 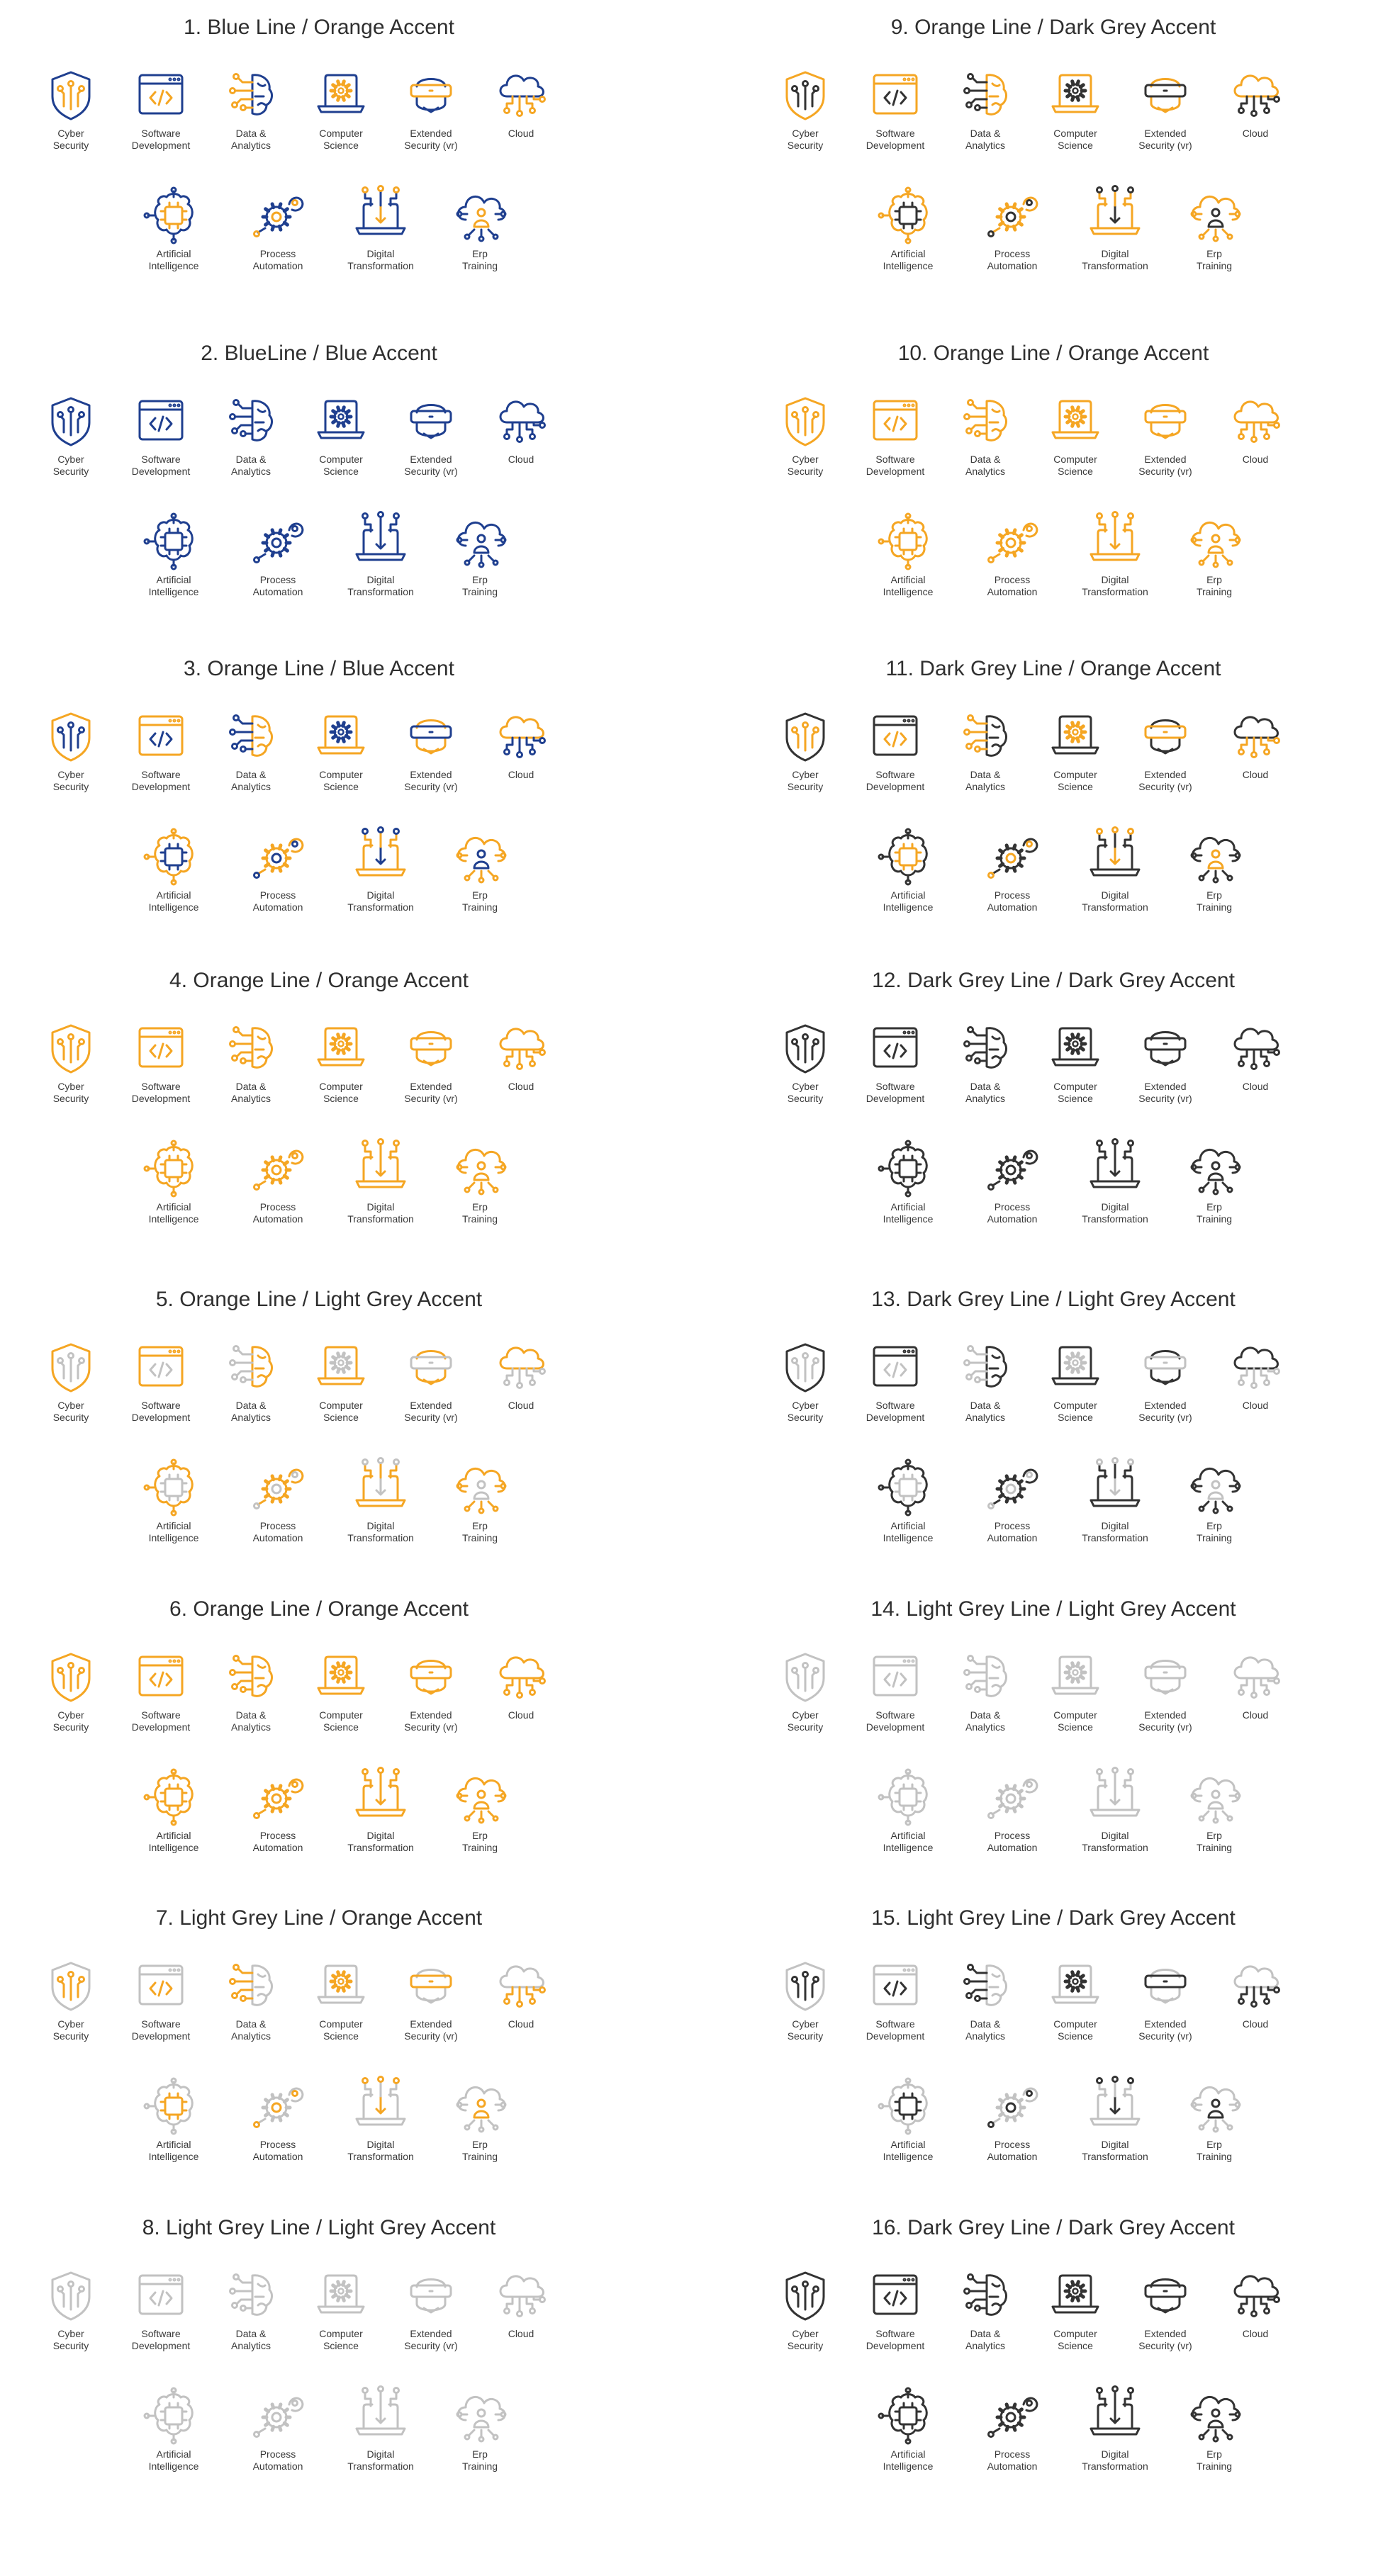 I want to click on icon-label: Computer Science, so click(x=1075, y=2340).